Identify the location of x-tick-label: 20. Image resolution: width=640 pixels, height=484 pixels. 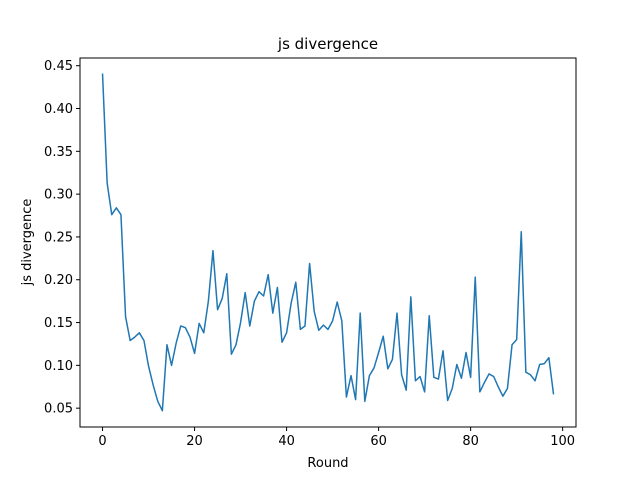
(194, 441).